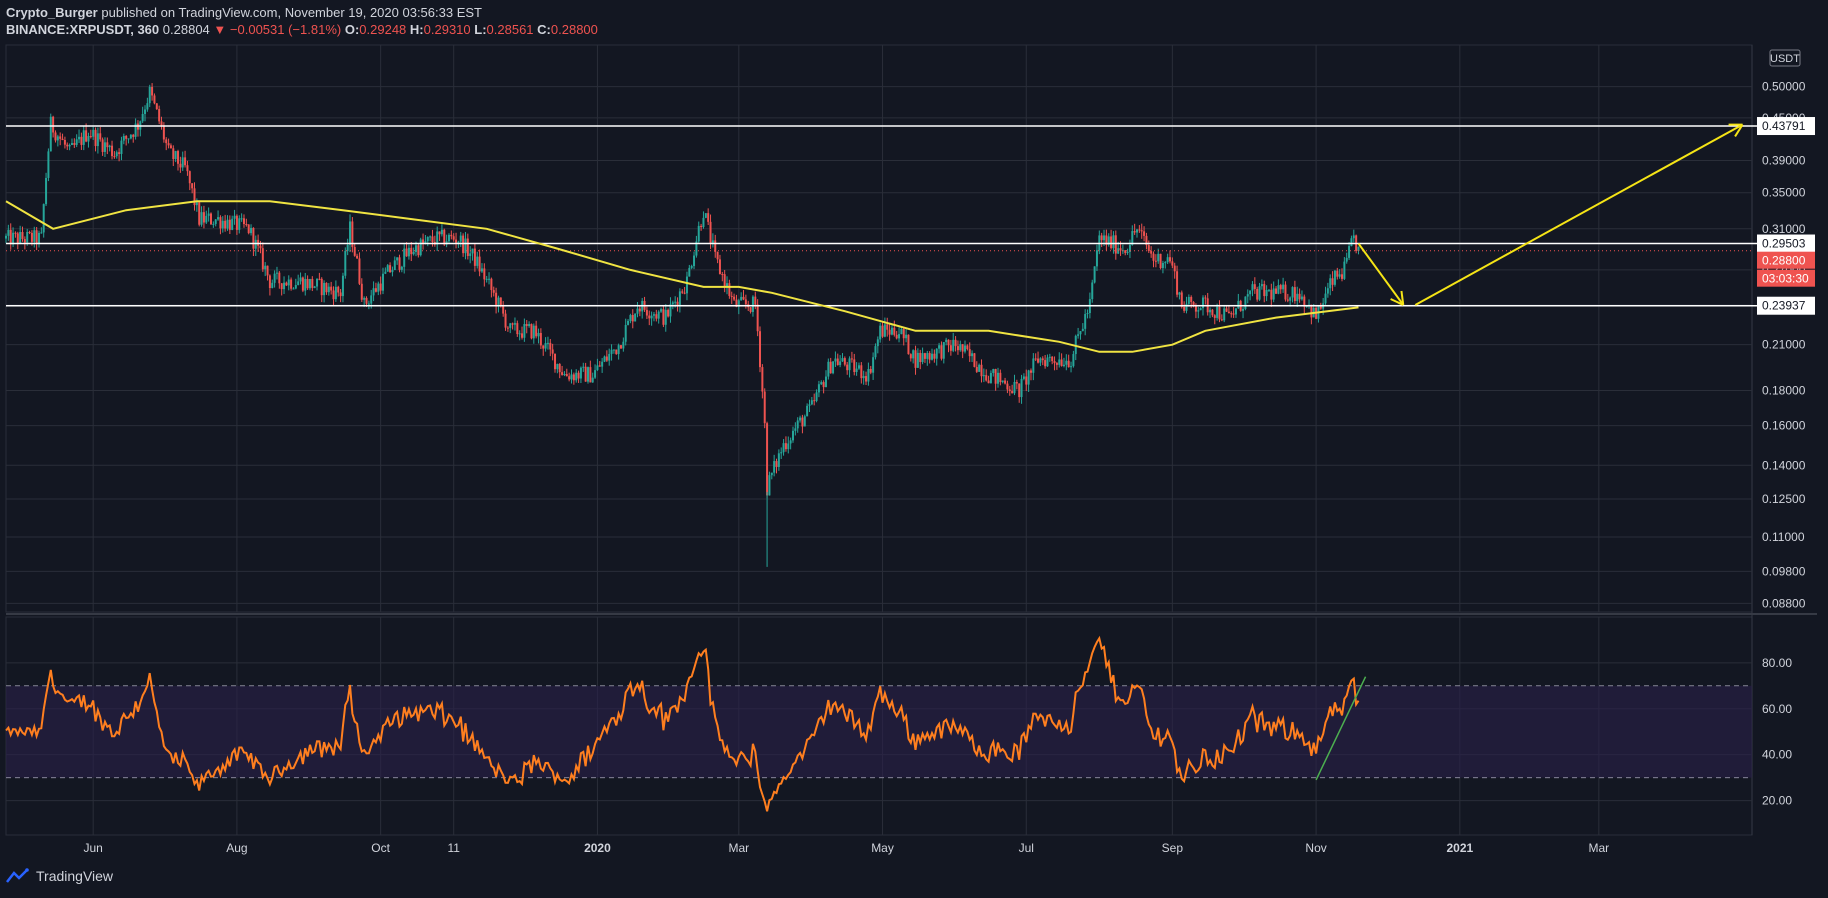  What do you see at coordinates (1785, 279) in the screenshot?
I see `countdown-label: 03:03:30` at bounding box center [1785, 279].